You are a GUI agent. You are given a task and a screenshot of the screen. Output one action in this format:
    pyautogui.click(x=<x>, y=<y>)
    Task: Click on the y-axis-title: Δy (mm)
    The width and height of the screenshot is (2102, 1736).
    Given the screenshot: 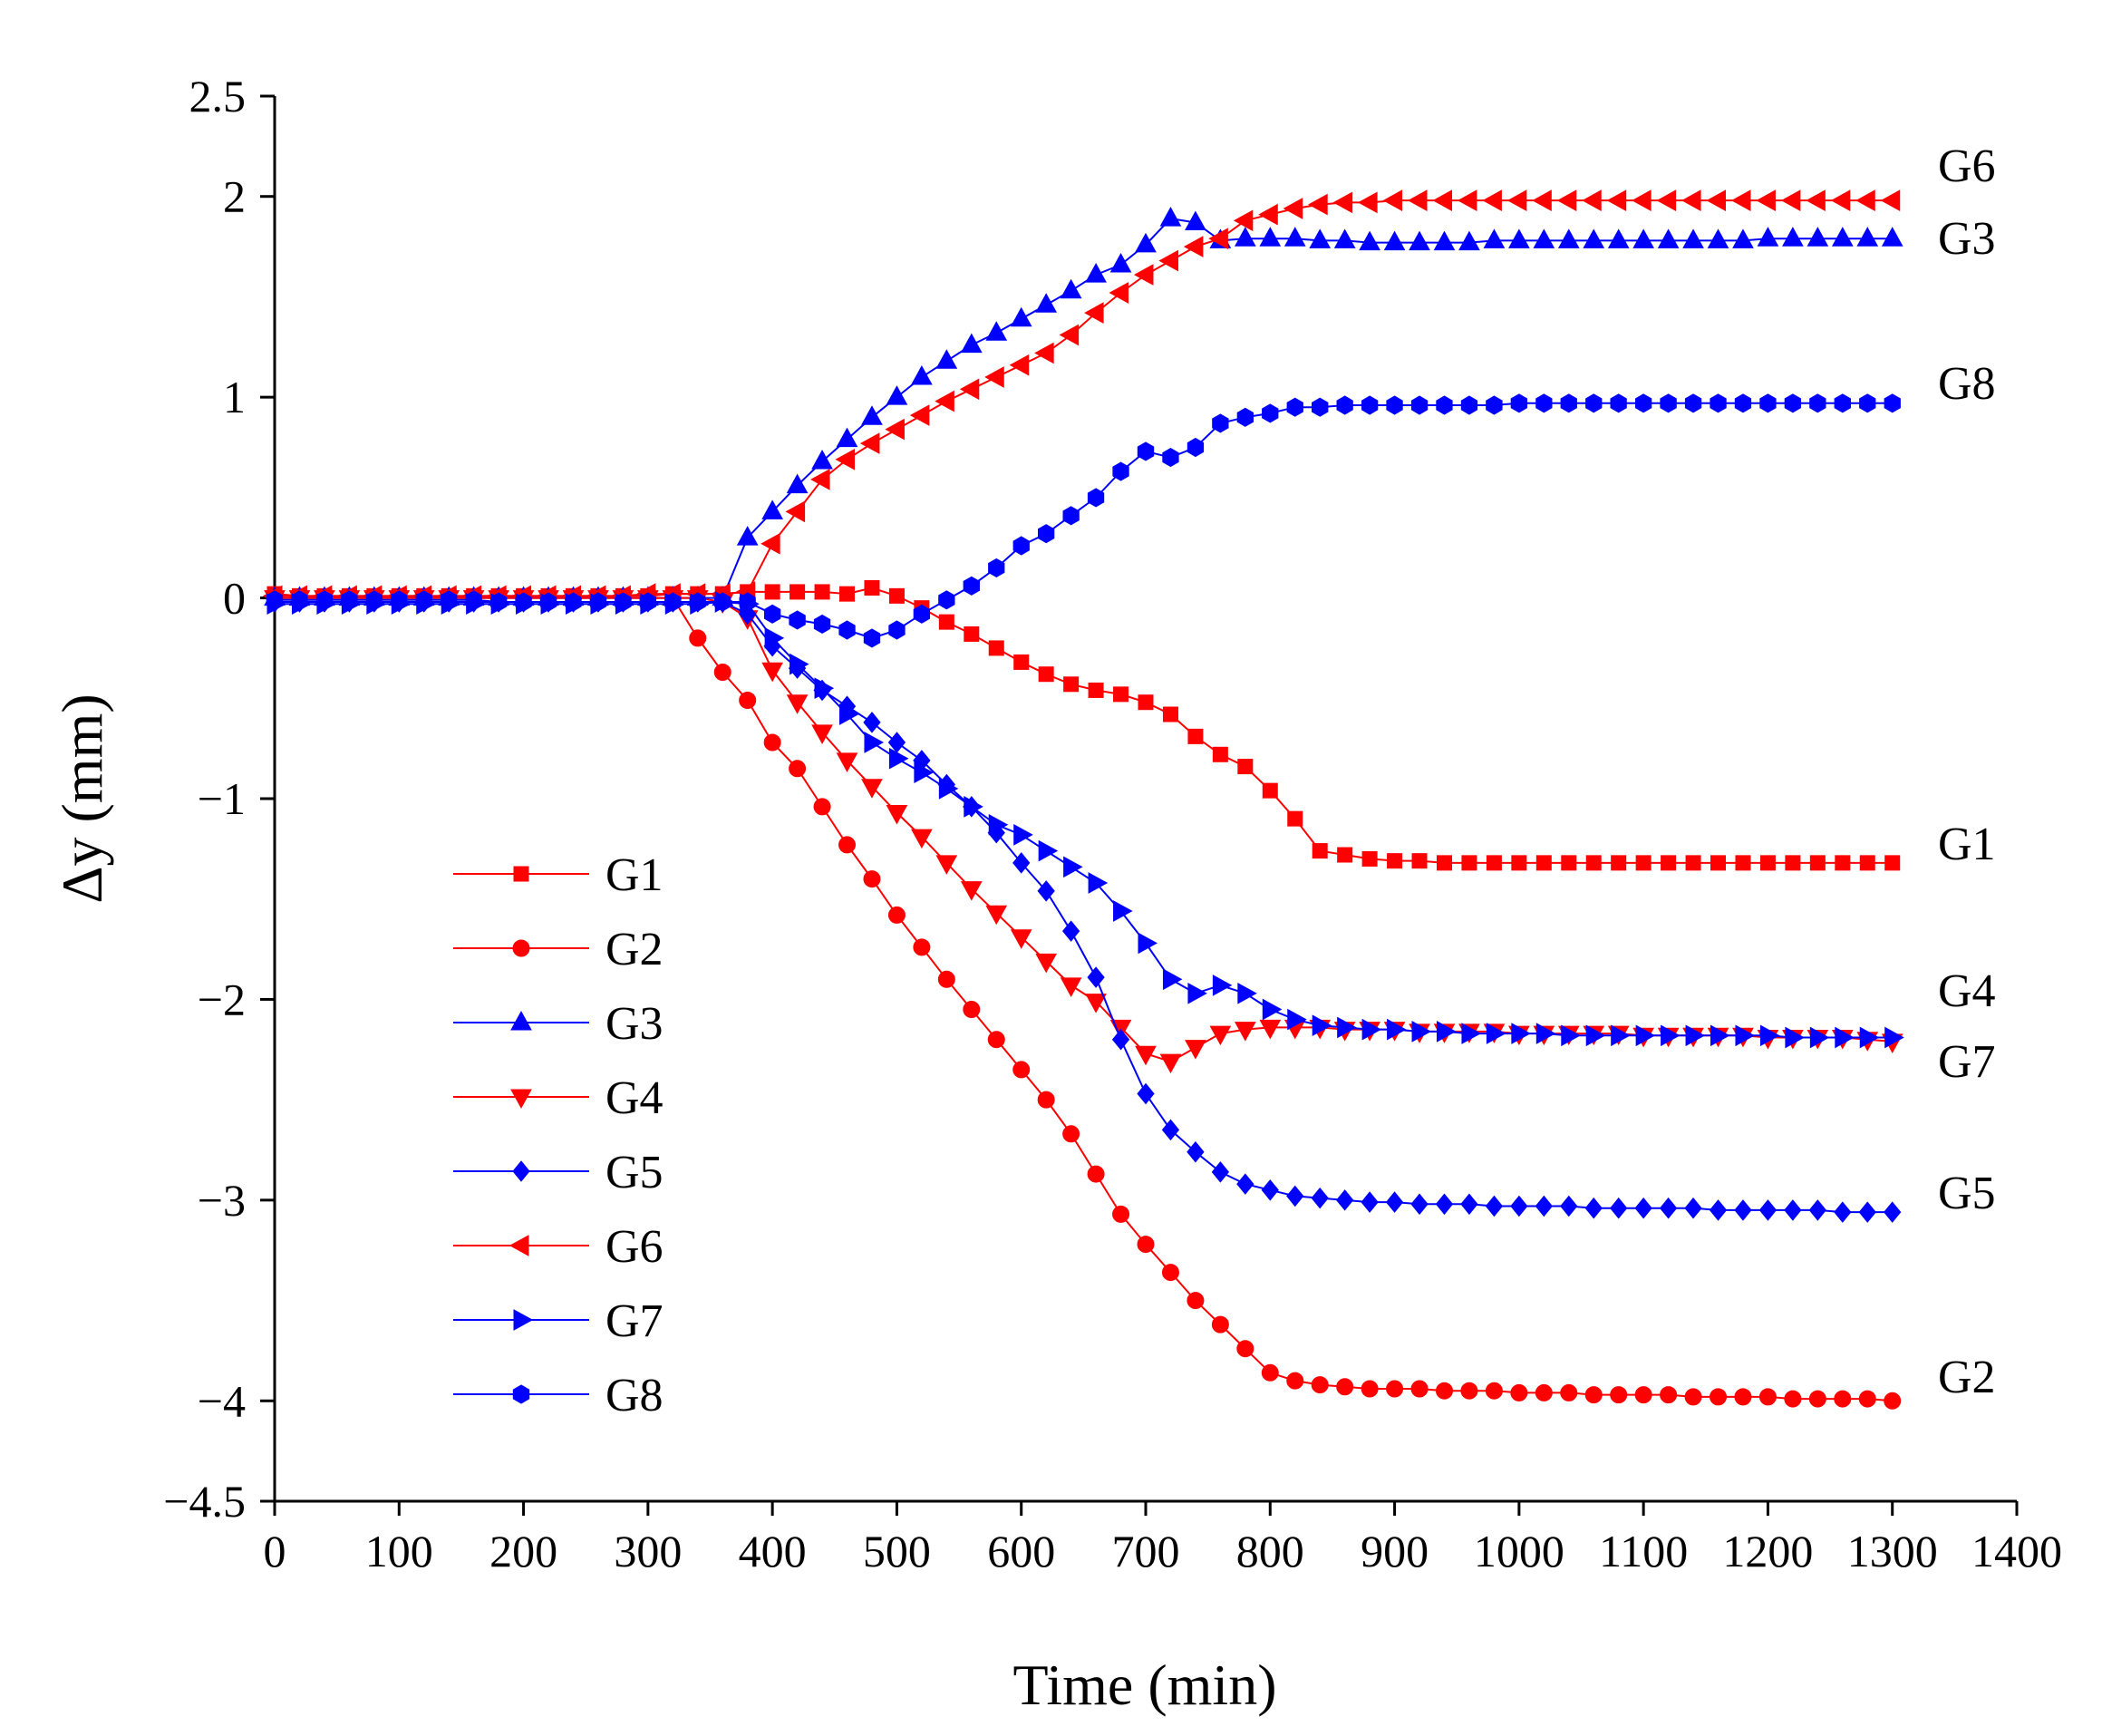 What is the action you would take?
    pyautogui.click(x=82, y=798)
    